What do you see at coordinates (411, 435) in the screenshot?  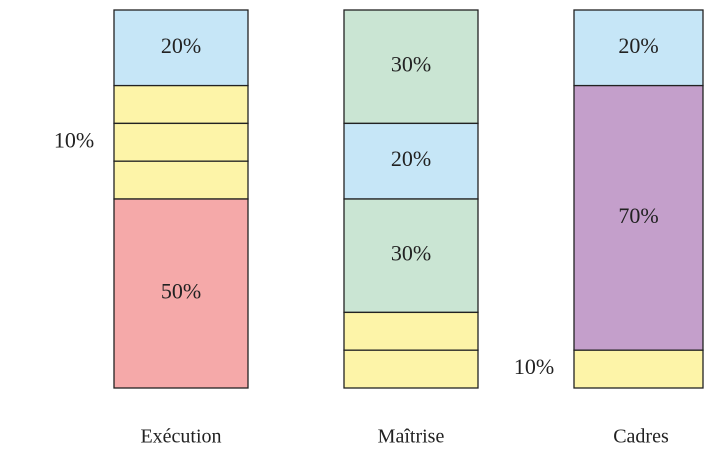 I see `category-label: Maîtrise` at bounding box center [411, 435].